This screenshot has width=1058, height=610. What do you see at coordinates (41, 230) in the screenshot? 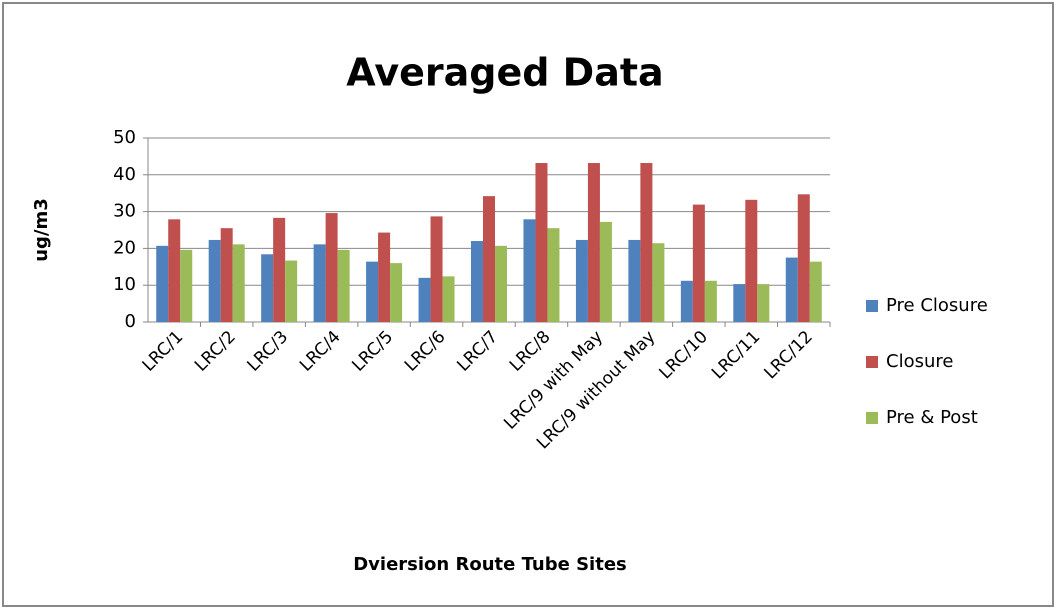
I see `y-axis-label: ug/m3` at bounding box center [41, 230].